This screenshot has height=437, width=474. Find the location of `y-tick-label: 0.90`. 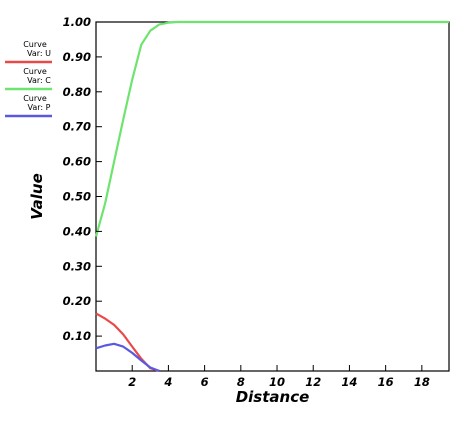

y-tick-label: 0.90 is located at coordinates (77, 57).